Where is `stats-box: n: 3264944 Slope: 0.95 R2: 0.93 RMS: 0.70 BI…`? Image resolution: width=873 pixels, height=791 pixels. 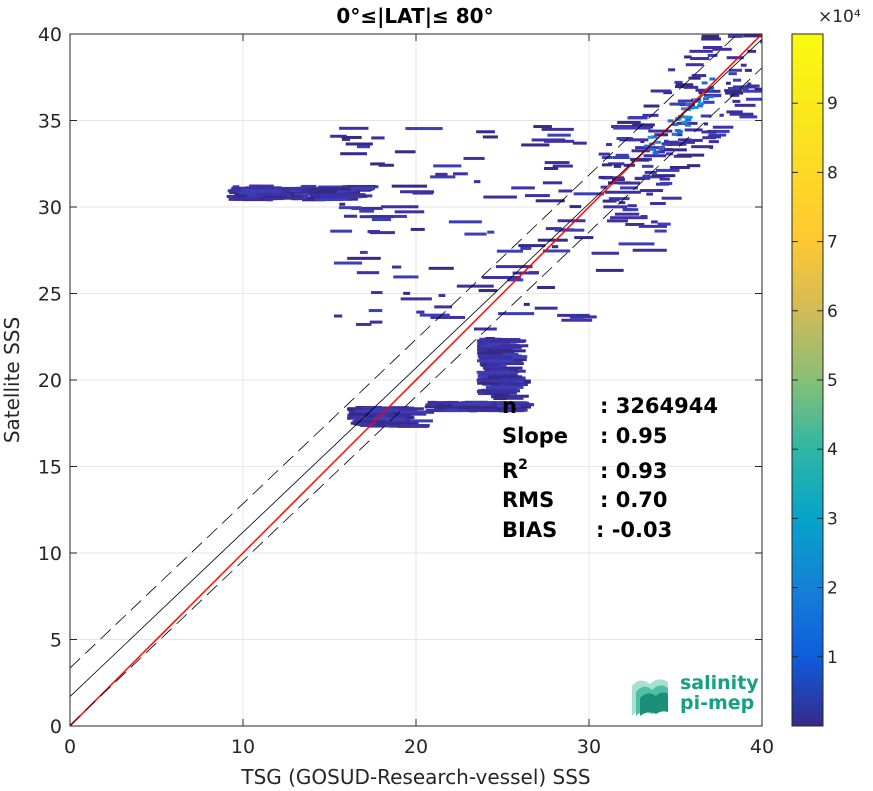
stats-box: n: 3264944 Slope: 0.95 R2: 0.93 RMS: 0.70 BI… is located at coordinates (610, 468).